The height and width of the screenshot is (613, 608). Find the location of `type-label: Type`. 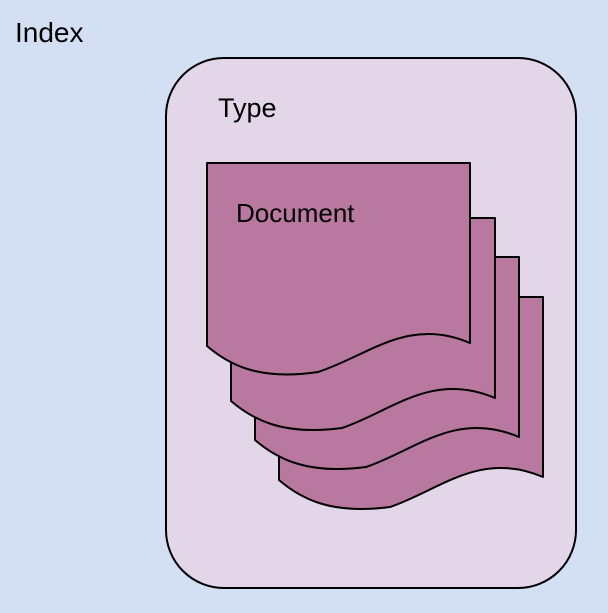

type-label: Type is located at coordinates (247, 108).